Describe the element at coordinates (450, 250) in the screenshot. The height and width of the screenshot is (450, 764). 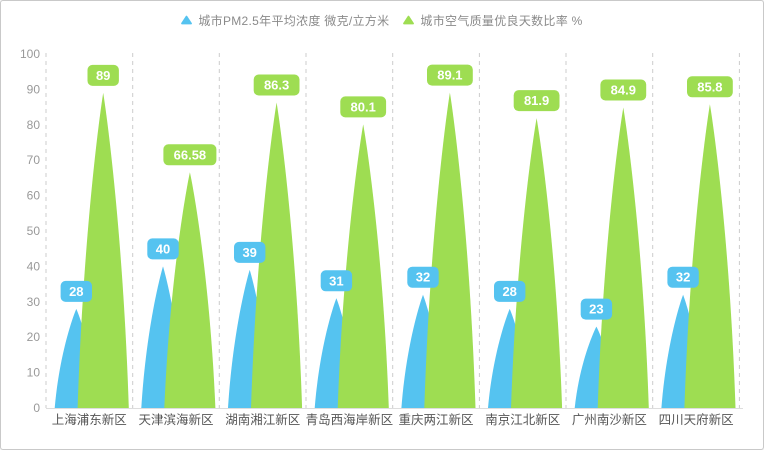
I see `bar-series1-cat4` at that location.